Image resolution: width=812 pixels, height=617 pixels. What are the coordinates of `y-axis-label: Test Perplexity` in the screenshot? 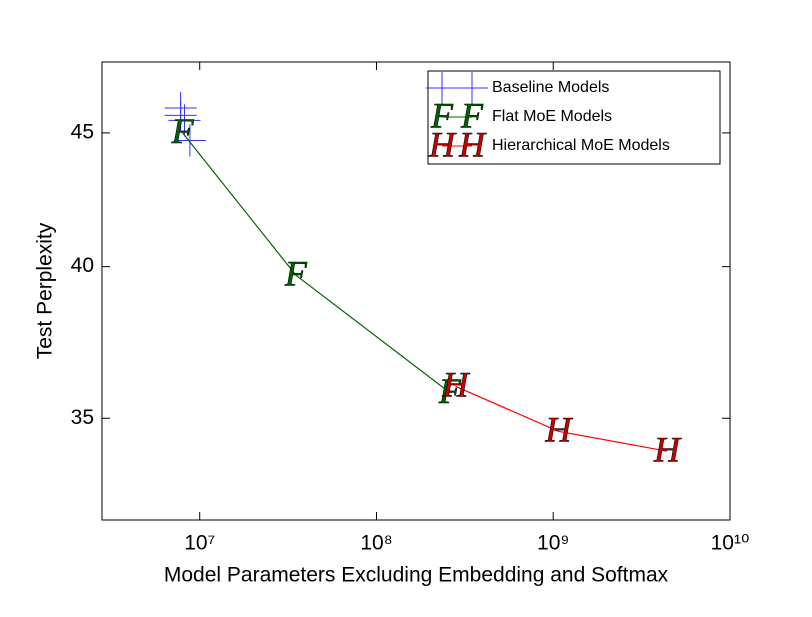 It's located at (45, 290).